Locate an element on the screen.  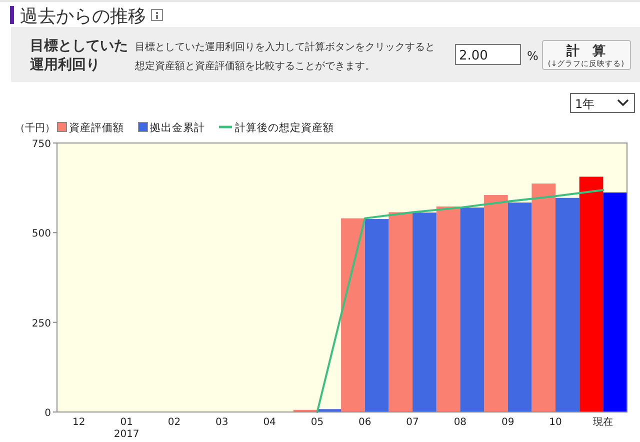
x-tick-label: 03 is located at coordinates (222, 422).